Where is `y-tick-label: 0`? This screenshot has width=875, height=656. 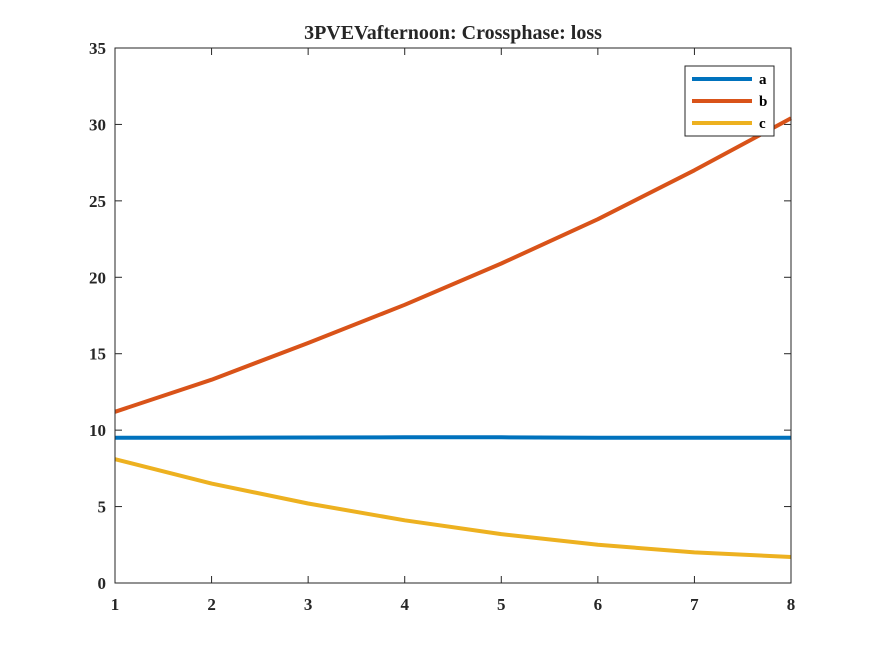
y-tick-label: 0 is located at coordinates (102, 583).